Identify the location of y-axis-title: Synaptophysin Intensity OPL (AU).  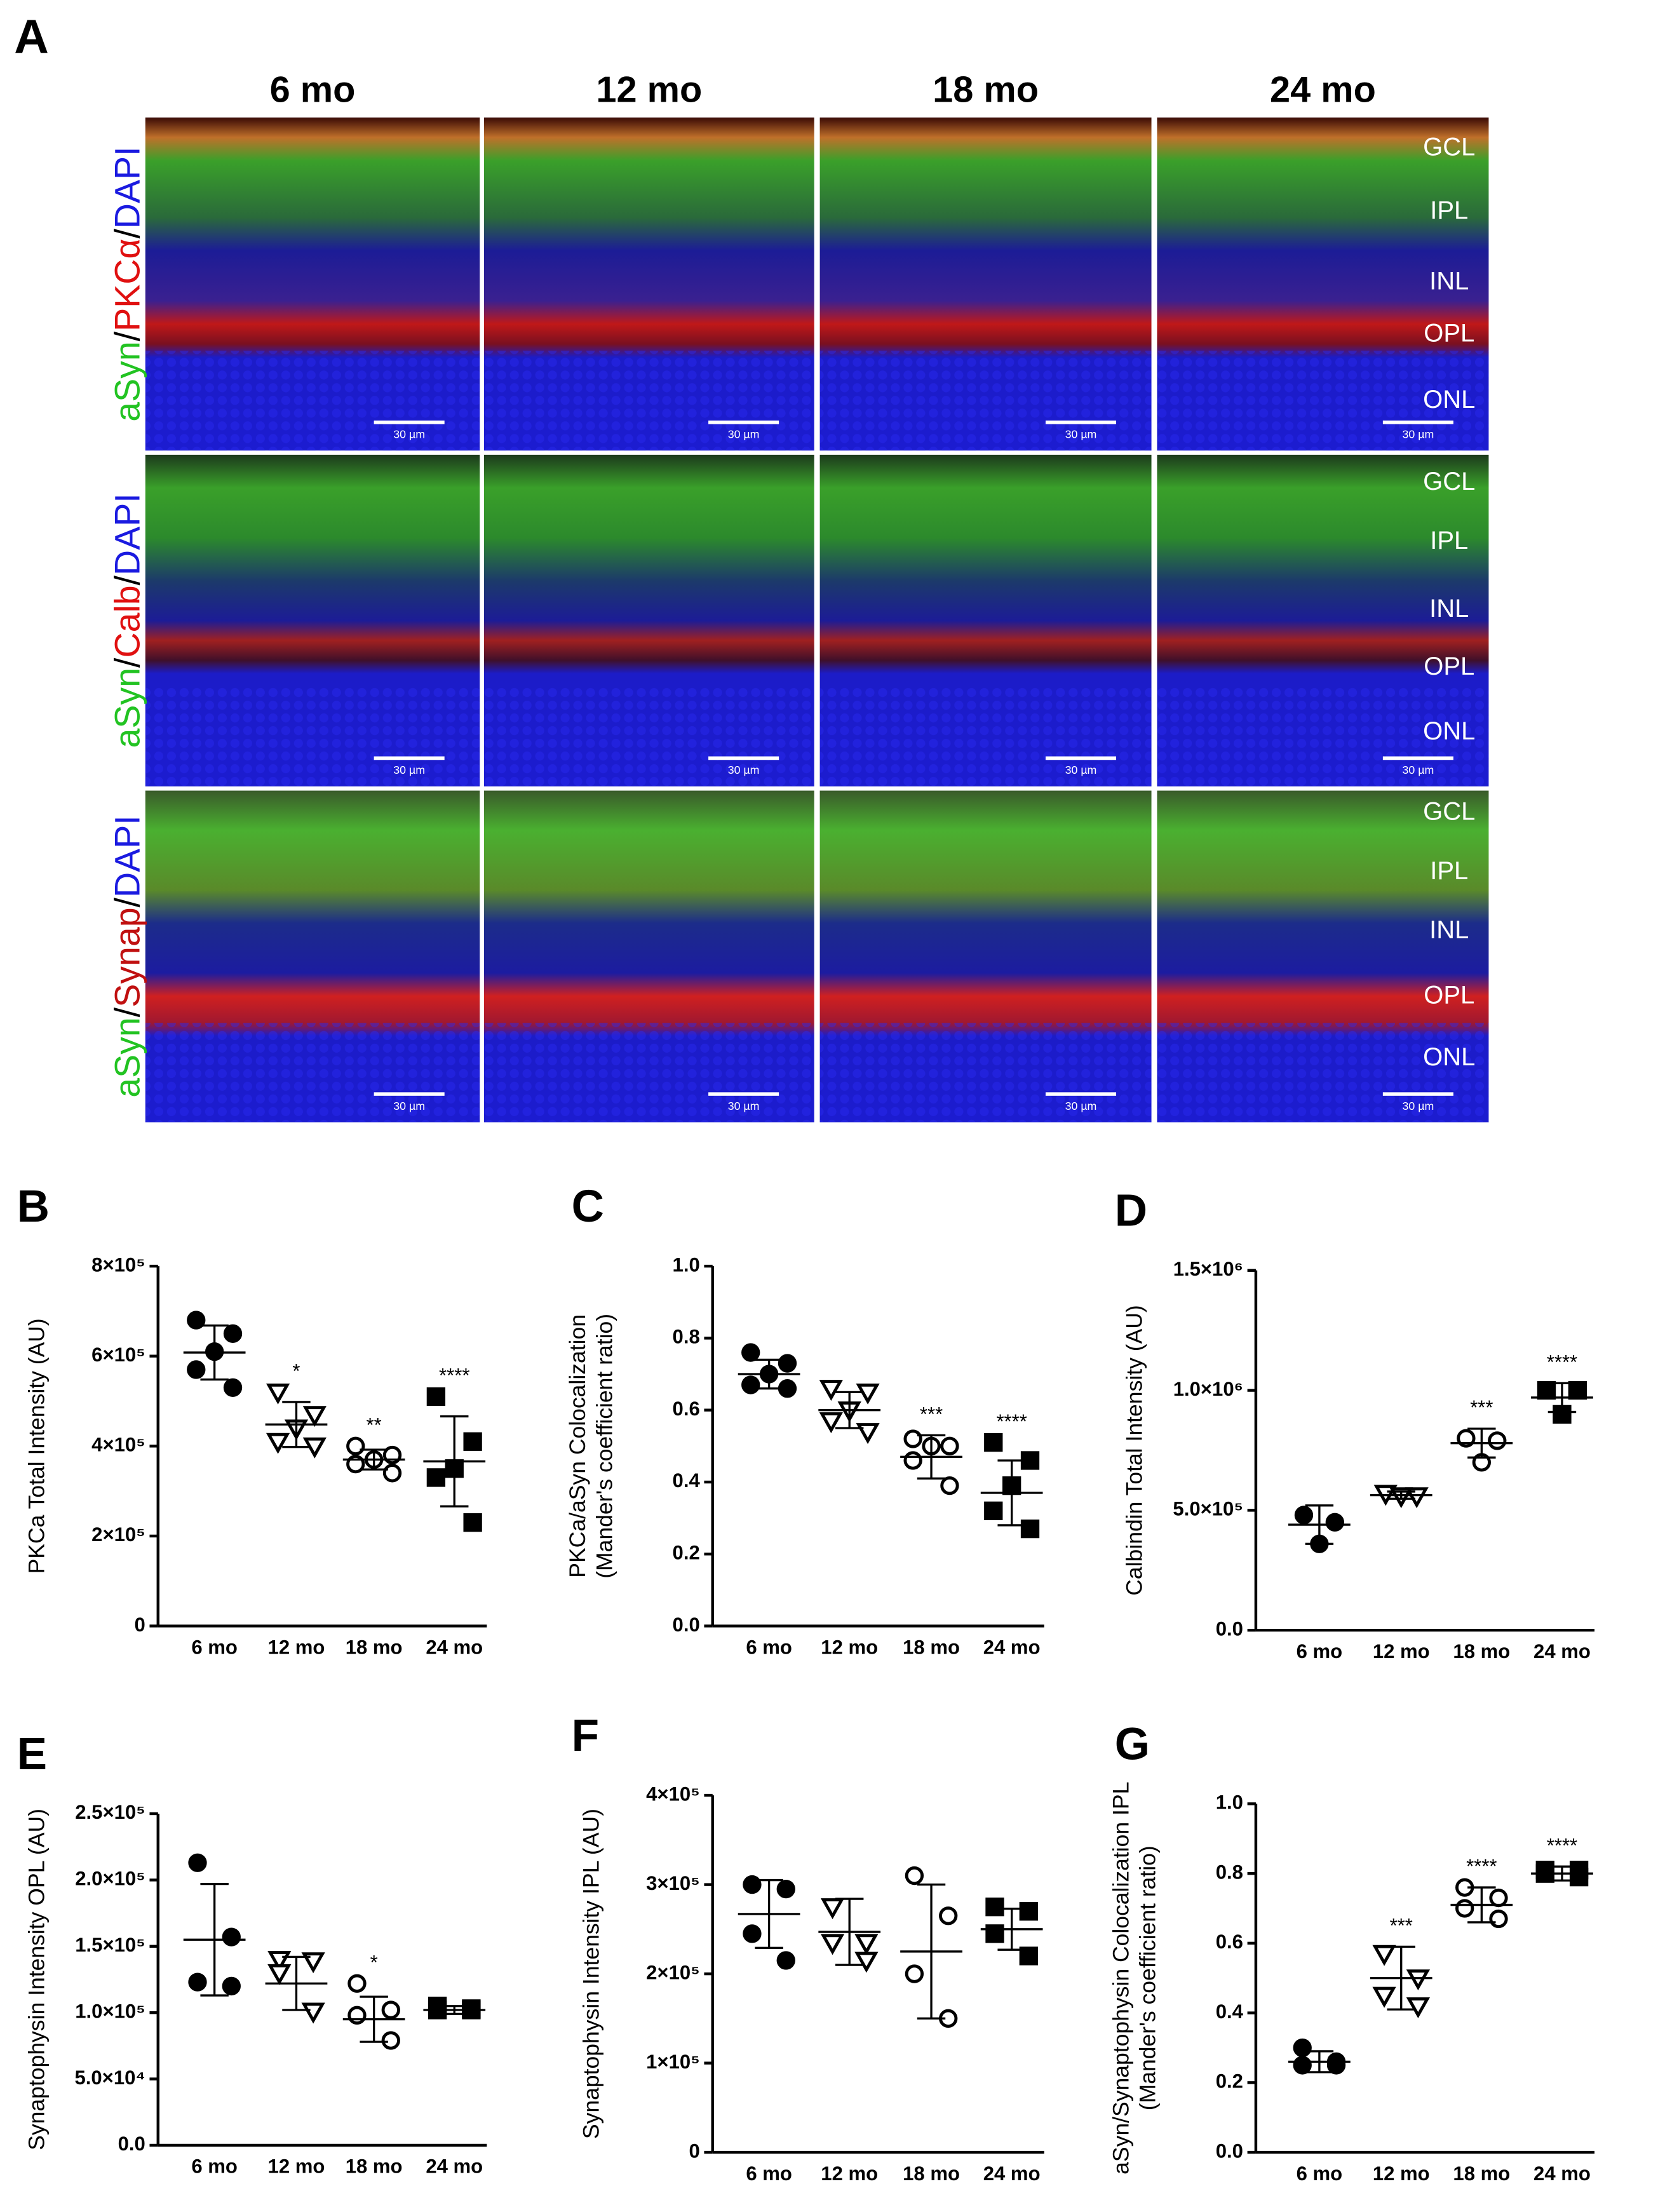
(36, 1979).